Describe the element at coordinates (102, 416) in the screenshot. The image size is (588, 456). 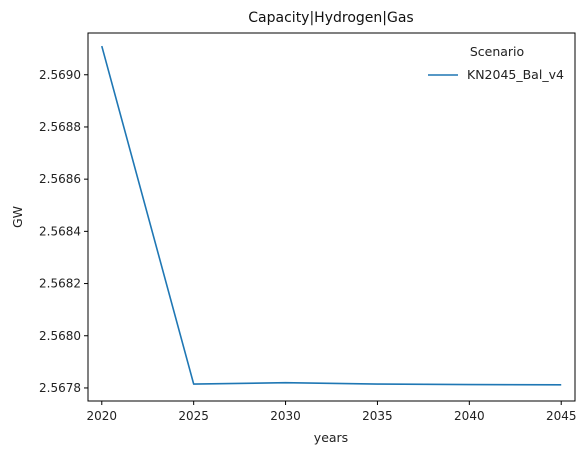
I see `x-tick-label: 2020` at that location.